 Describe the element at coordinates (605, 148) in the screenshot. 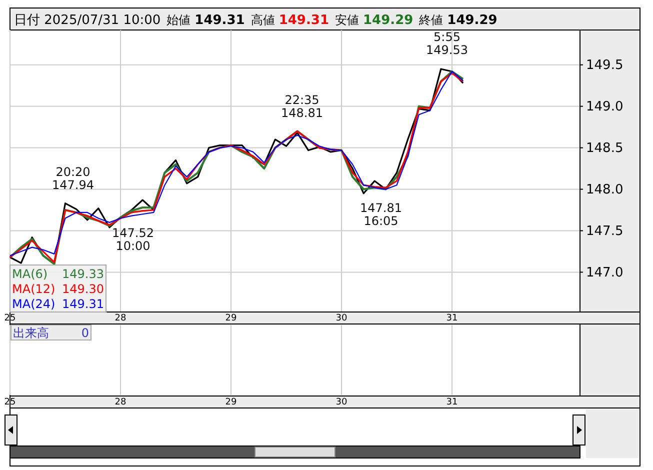

I see `y-tick-label: 148.5` at that location.